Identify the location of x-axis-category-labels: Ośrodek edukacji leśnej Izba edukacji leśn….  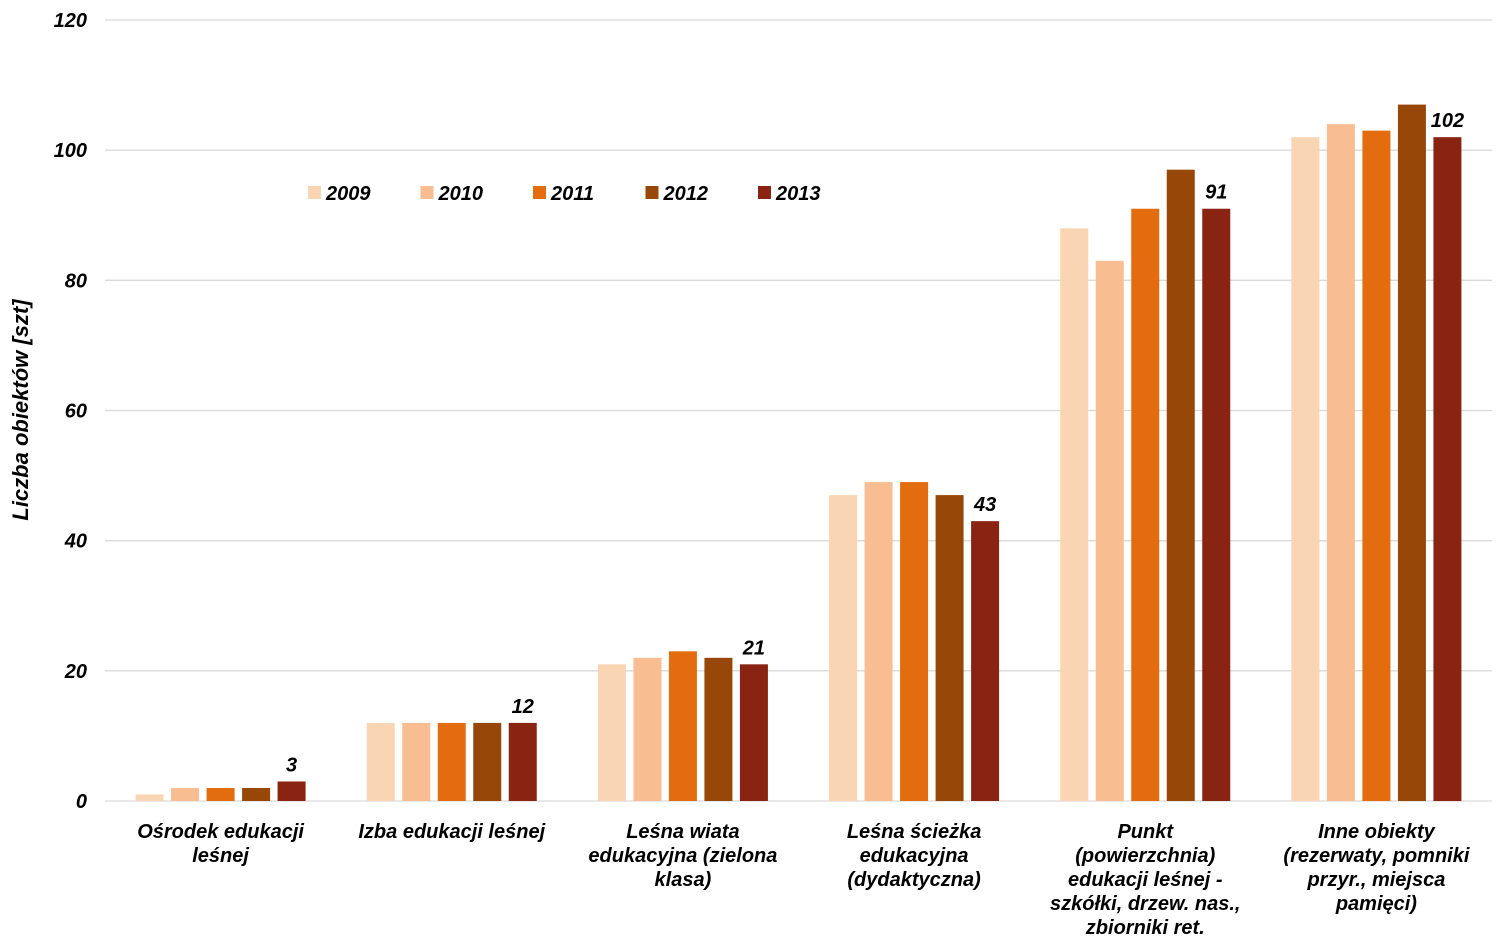
(803, 880).